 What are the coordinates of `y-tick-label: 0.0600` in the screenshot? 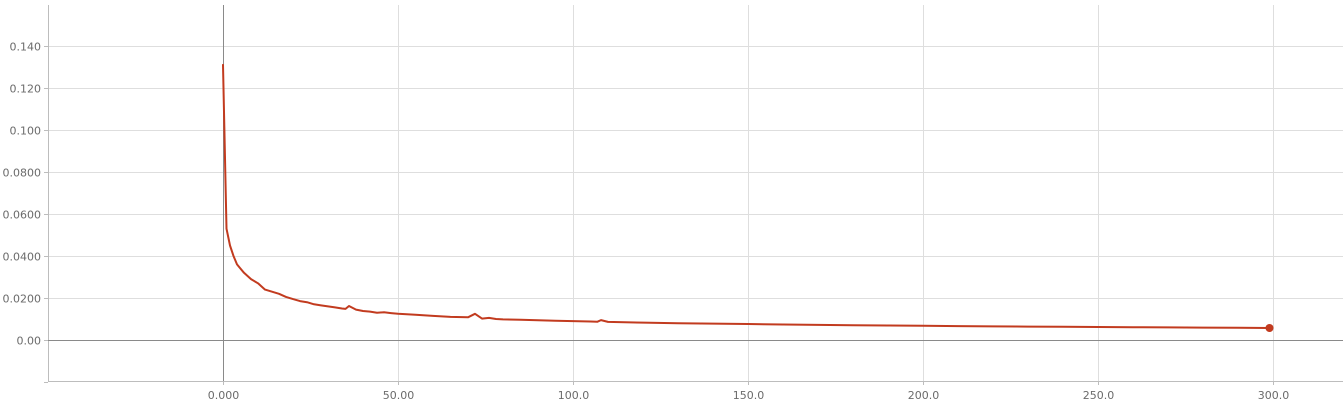 It's located at (22, 215).